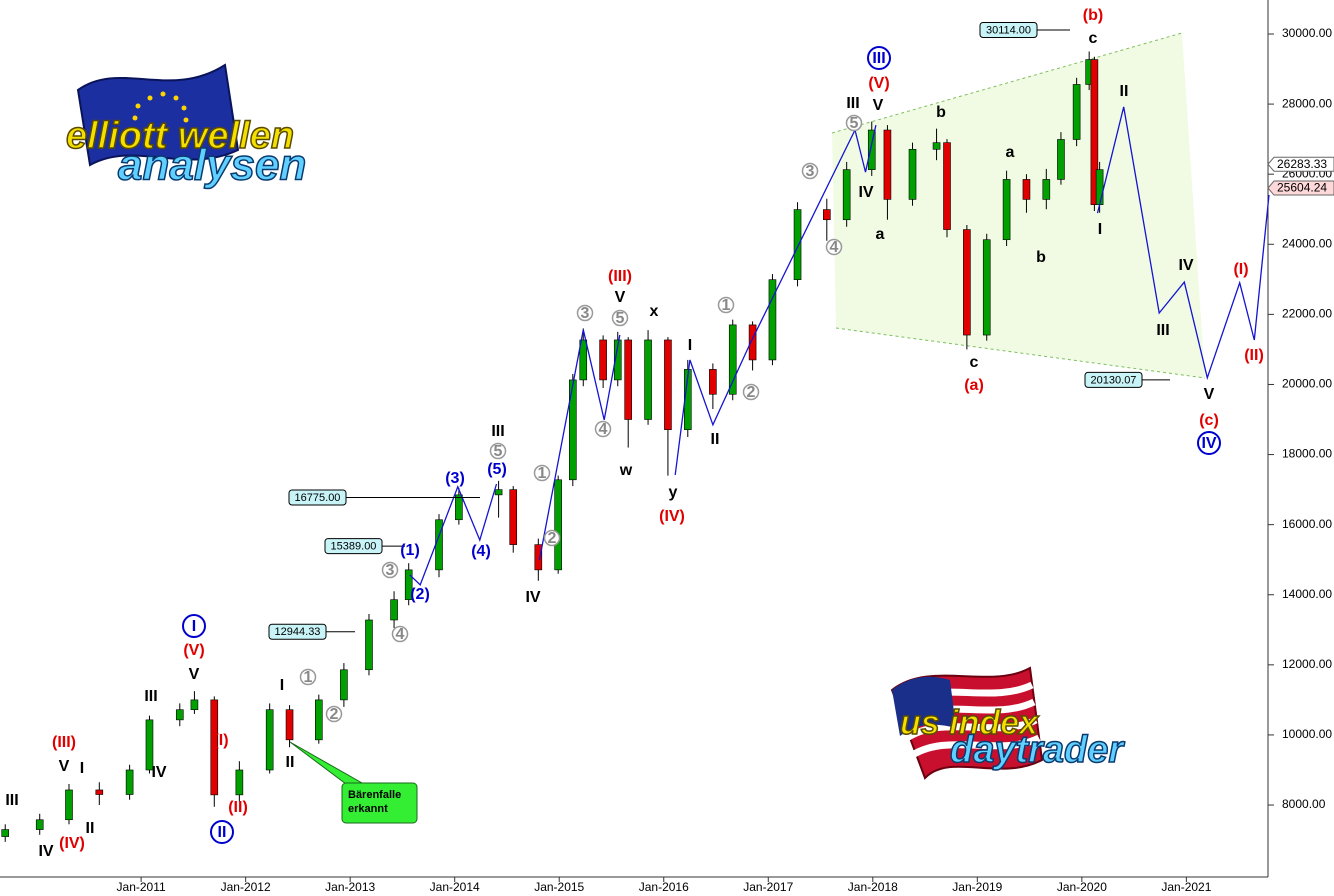 Image resolution: width=1334 pixels, height=896 pixels. What do you see at coordinates (654, 311) in the screenshot?
I see `wave-label: x` at bounding box center [654, 311].